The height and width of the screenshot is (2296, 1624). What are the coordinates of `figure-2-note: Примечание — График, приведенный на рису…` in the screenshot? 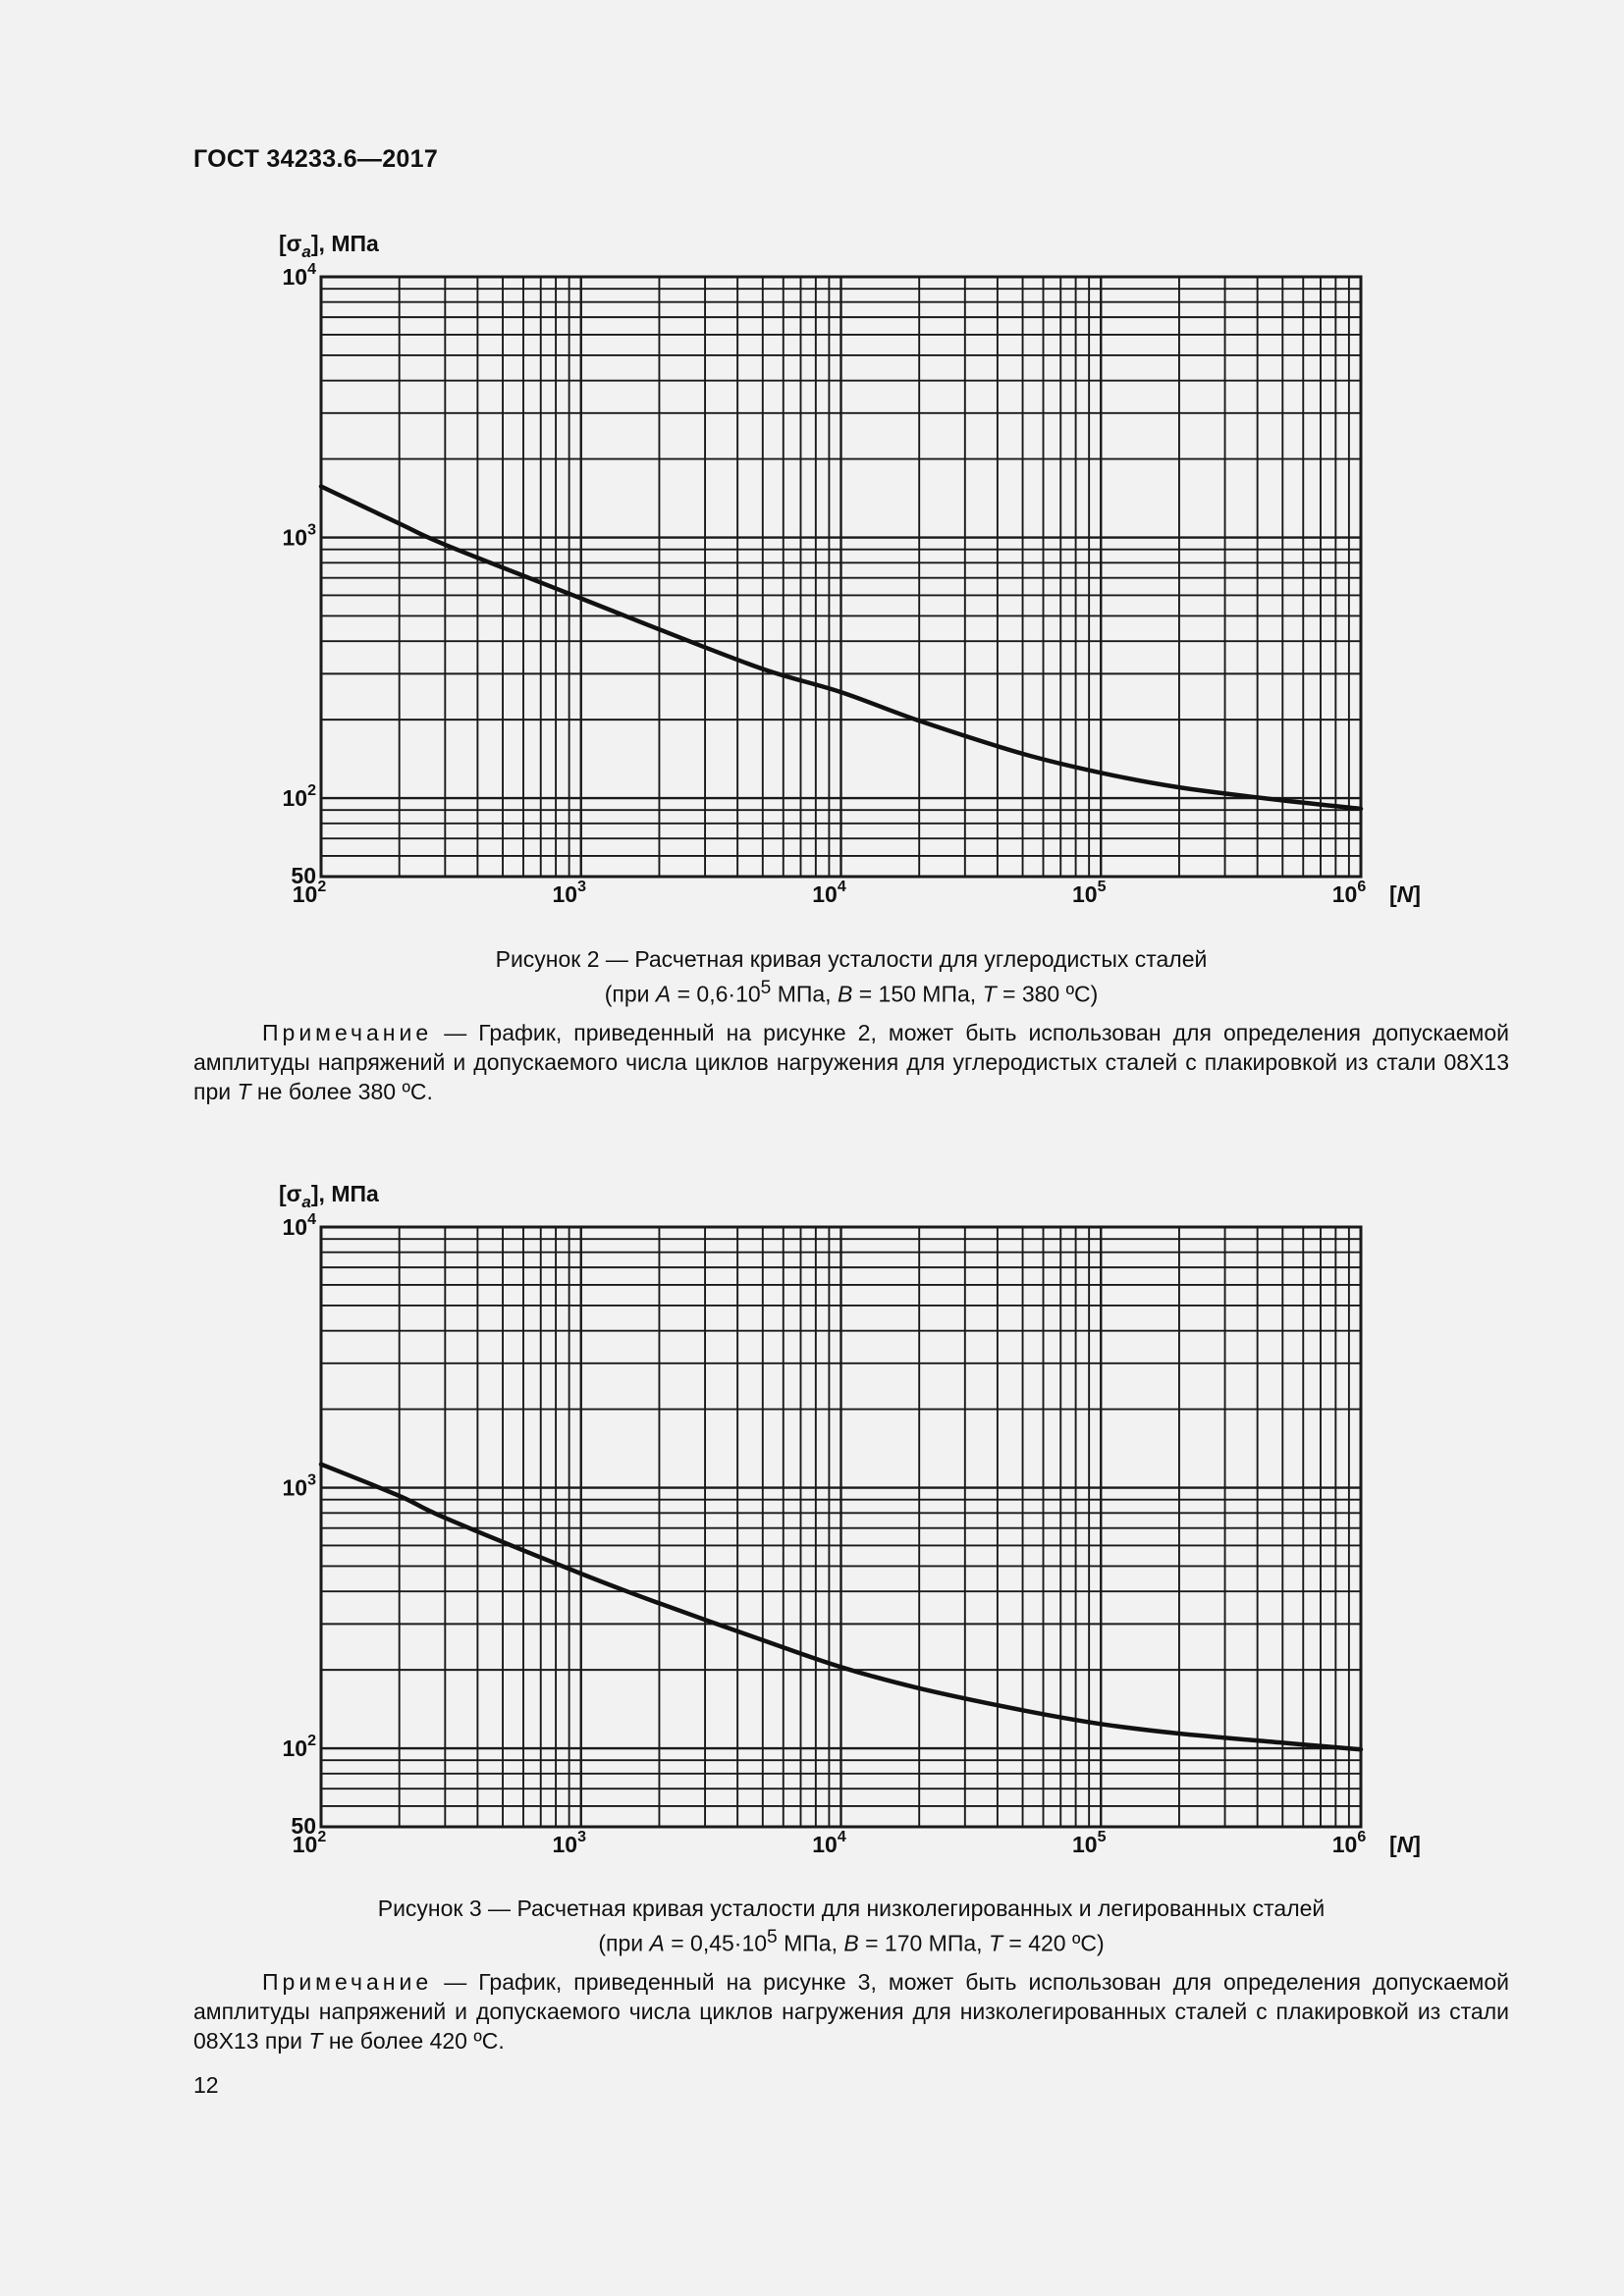 It's located at (851, 1062).